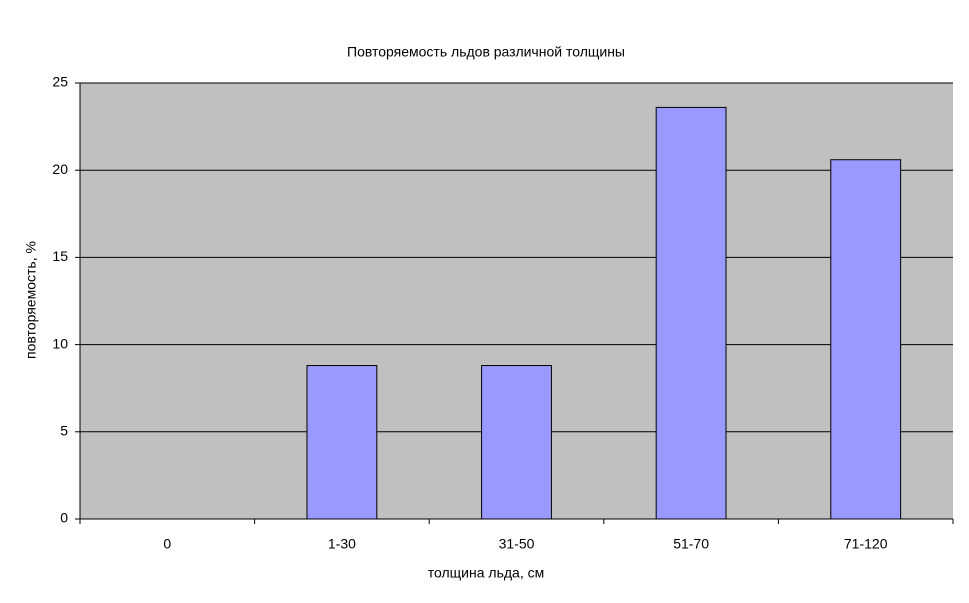 The width and height of the screenshot is (969, 603). What do you see at coordinates (486, 573) in the screenshot?
I see `x-axis-label: толщина льда, см` at bounding box center [486, 573].